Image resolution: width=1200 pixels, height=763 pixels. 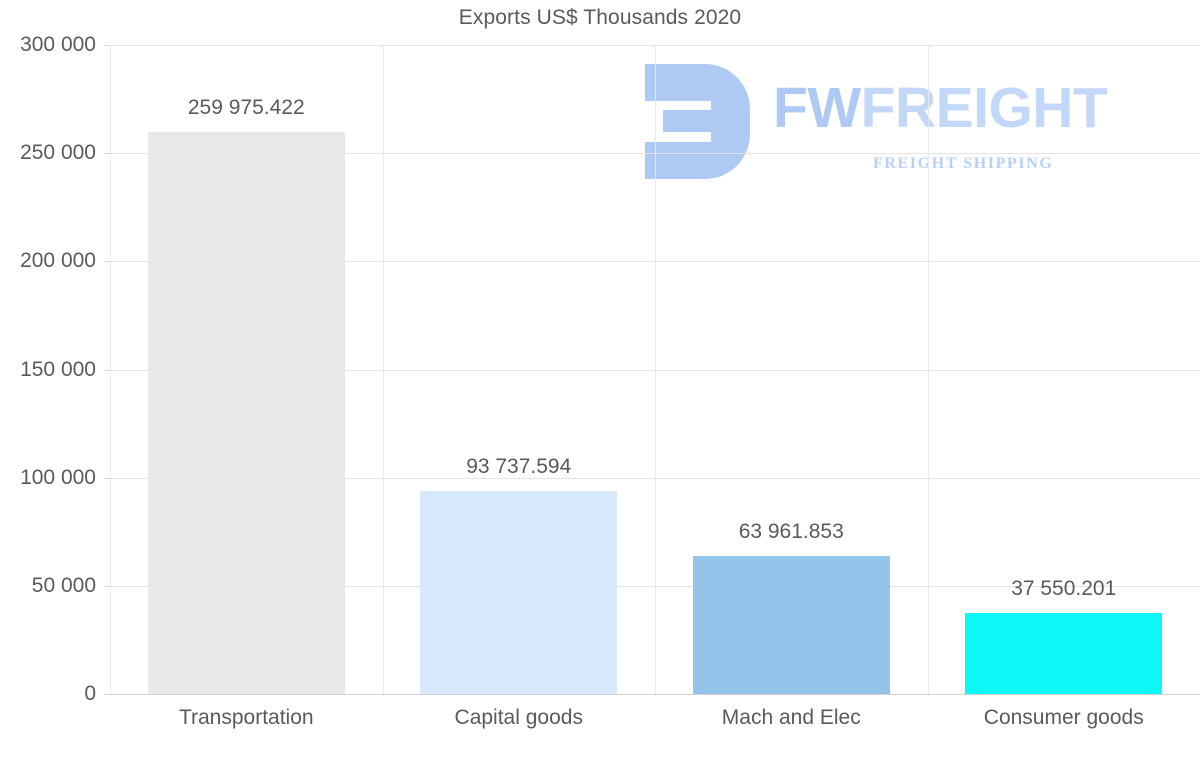 What do you see at coordinates (600, 17) in the screenshot?
I see `chart-title: Exports US$ Thousands 2020` at bounding box center [600, 17].